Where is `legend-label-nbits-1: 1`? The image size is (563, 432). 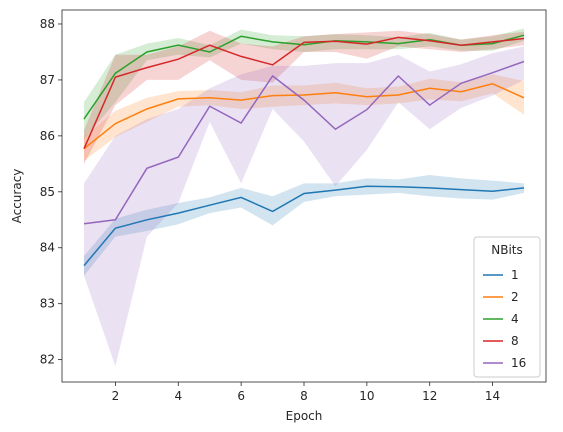
legend-label-nbits-1: 1 is located at coordinates (515, 275).